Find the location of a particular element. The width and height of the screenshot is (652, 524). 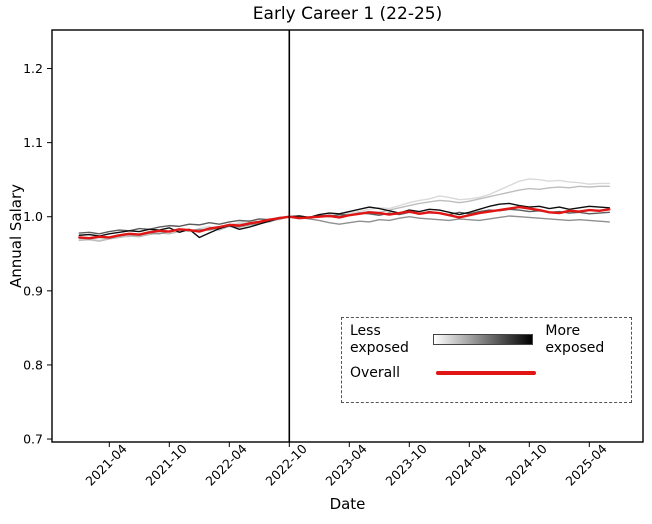

chart-title: Early Career 1 (22-25) is located at coordinates (347, 14).